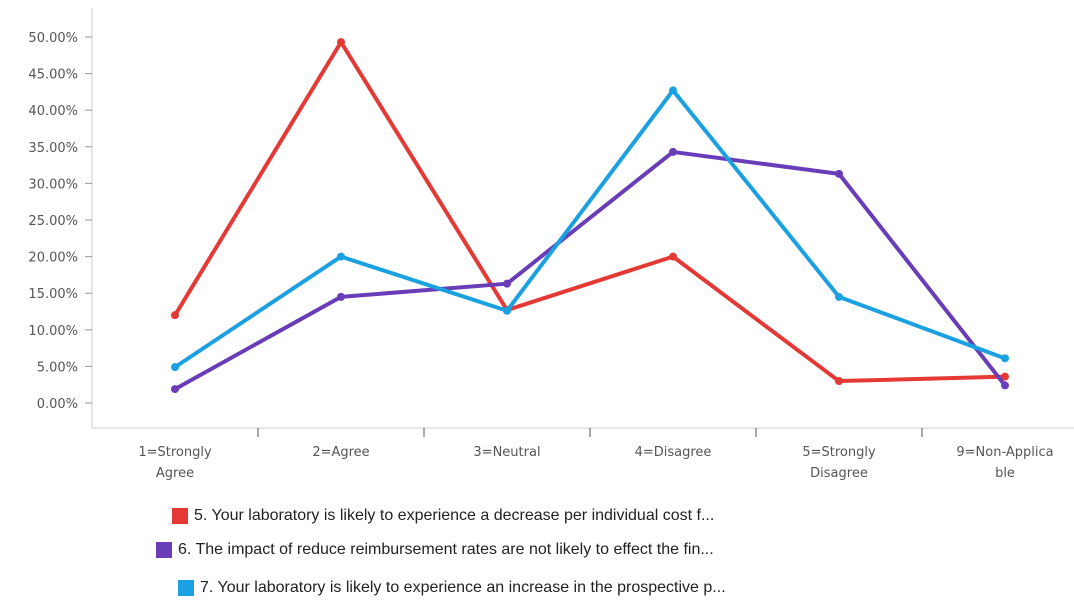 The width and height of the screenshot is (1074, 602). I want to click on y-tick-label: 10.00%, so click(53, 331).